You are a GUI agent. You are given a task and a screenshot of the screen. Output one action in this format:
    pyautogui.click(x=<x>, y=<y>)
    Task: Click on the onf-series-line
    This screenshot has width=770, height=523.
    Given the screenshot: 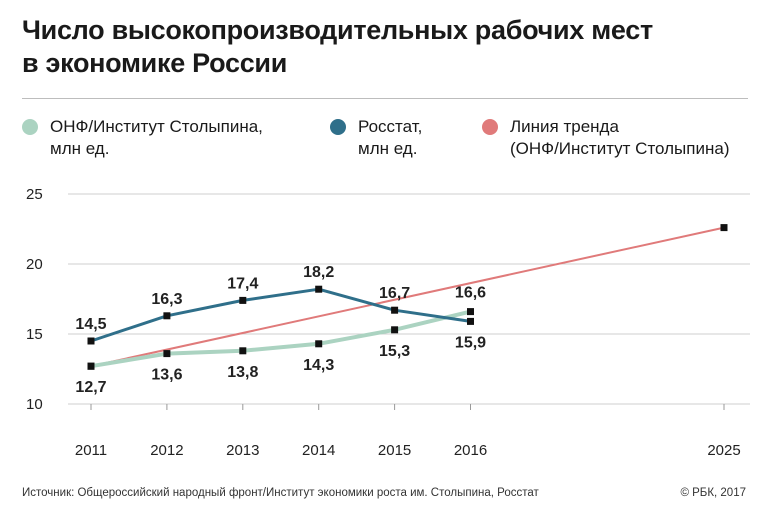 What is the action you would take?
    pyautogui.click(x=281, y=339)
    